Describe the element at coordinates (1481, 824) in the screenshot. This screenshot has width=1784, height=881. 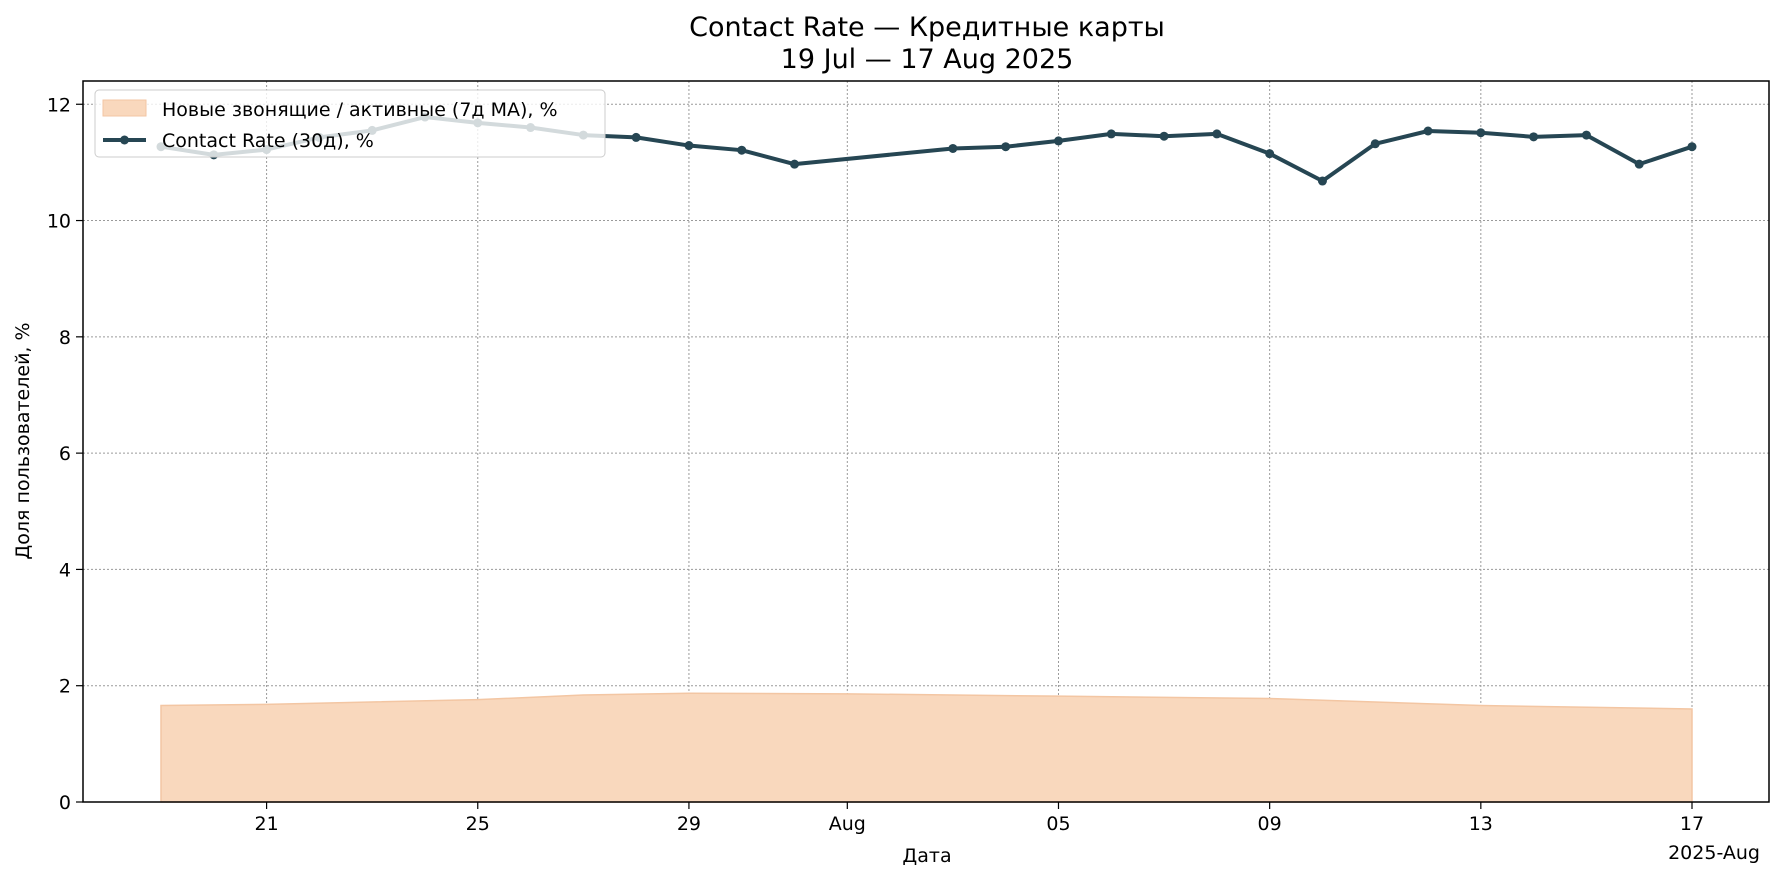
I see `x-tick-label: 13` at that location.